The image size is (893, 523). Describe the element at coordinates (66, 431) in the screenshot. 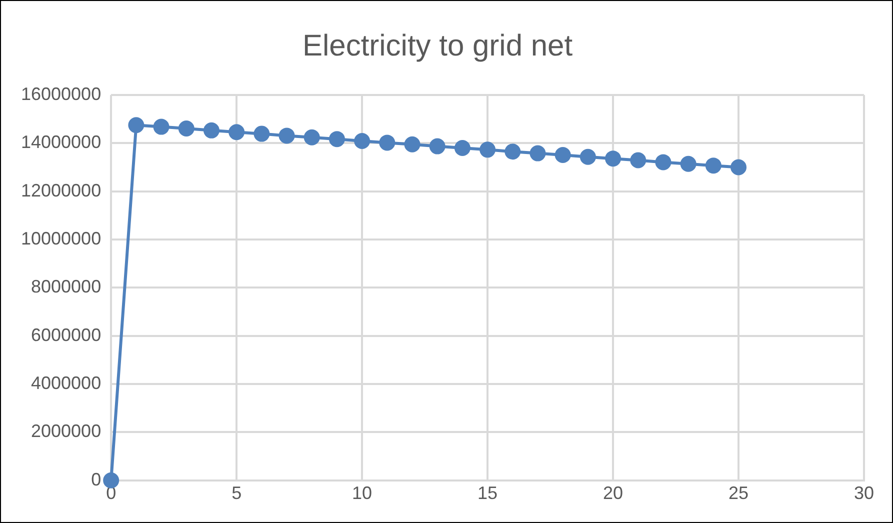

I see `y-tick-label: 2000000` at that location.